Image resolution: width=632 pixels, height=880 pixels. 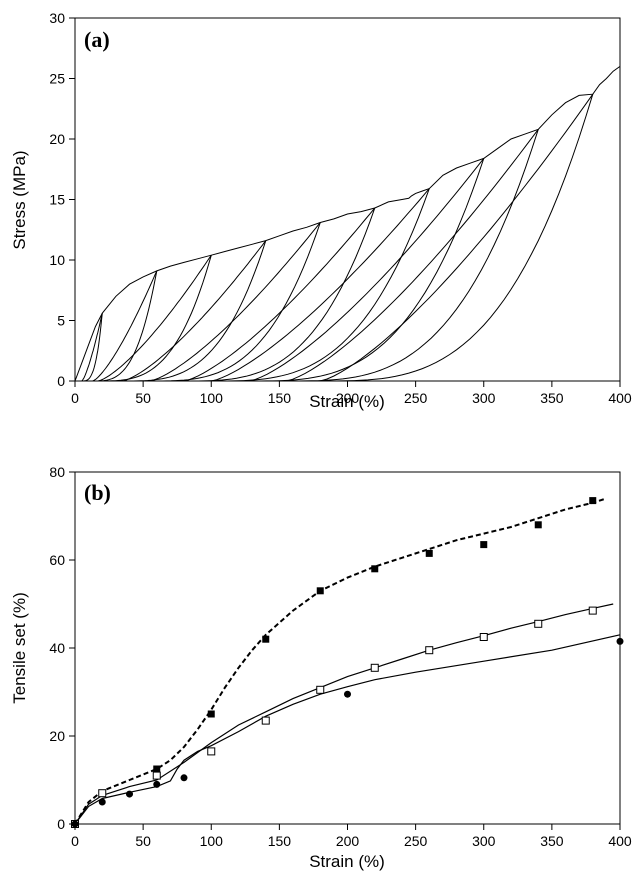 What do you see at coordinates (57, 139) in the screenshot?
I see `panel-a-y-tick-label: 20` at bounding box center [57, 139].